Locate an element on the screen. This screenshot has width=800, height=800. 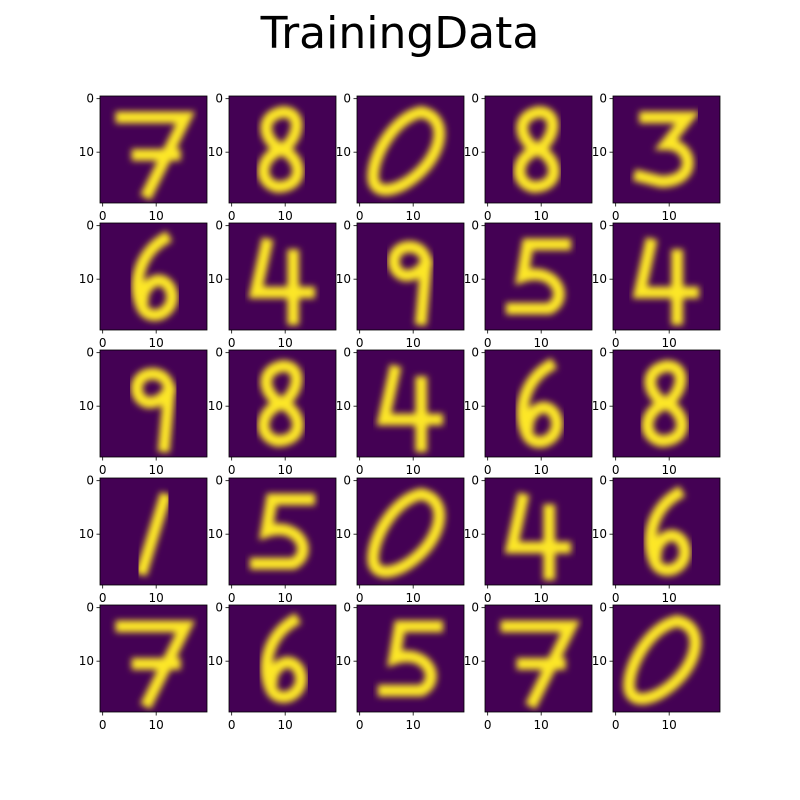
sample-0-1: 0 10 0 10 is located at coordinates (272, 157).